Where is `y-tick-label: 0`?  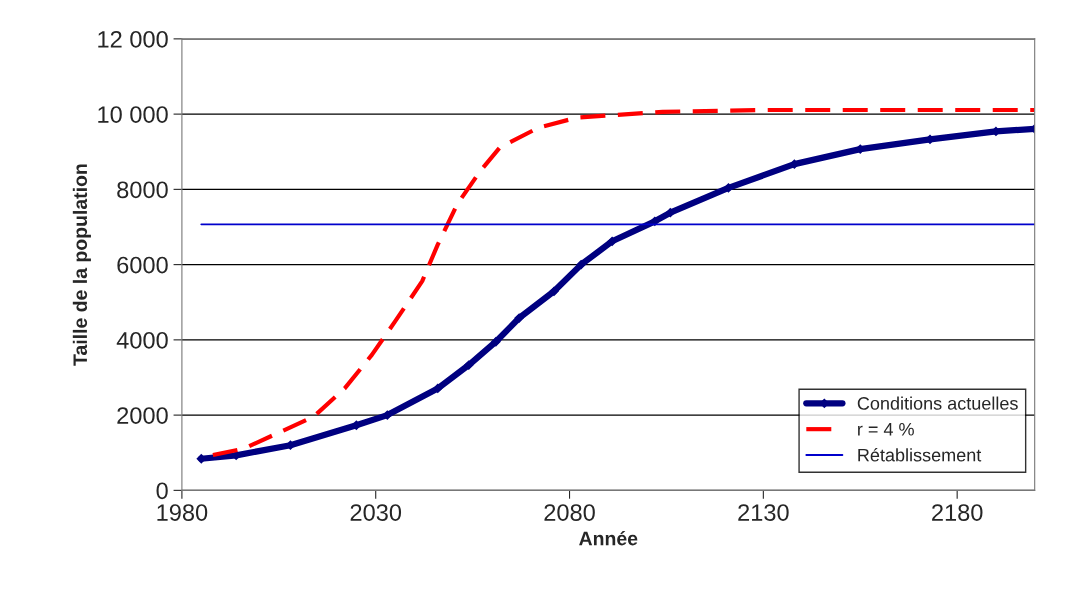
y-tick-label: 0 is located at coordinates (162, 491).